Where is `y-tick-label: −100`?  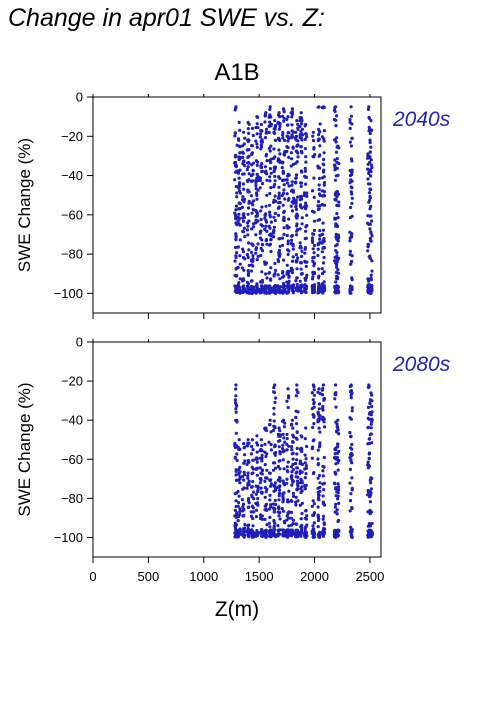
y-tick-label: −100 is located at coordinates (68, 537).